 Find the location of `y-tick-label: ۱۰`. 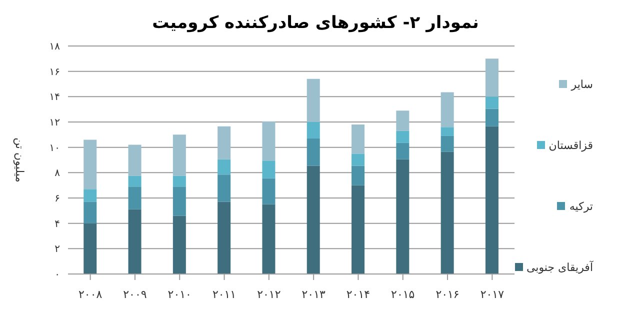

y-tick-label: ۱۰ is located at coordinates (54, 148).